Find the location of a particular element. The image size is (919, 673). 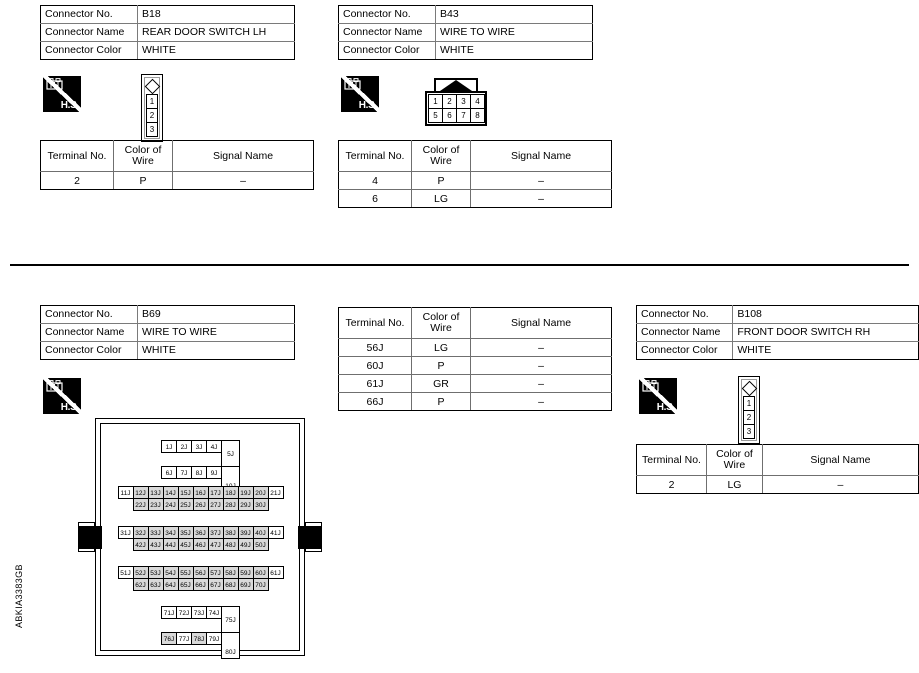

pin-row: 22J 23J 24J 25J 26J 27J 28J 29J 30J is located at coordinates (200, 504).